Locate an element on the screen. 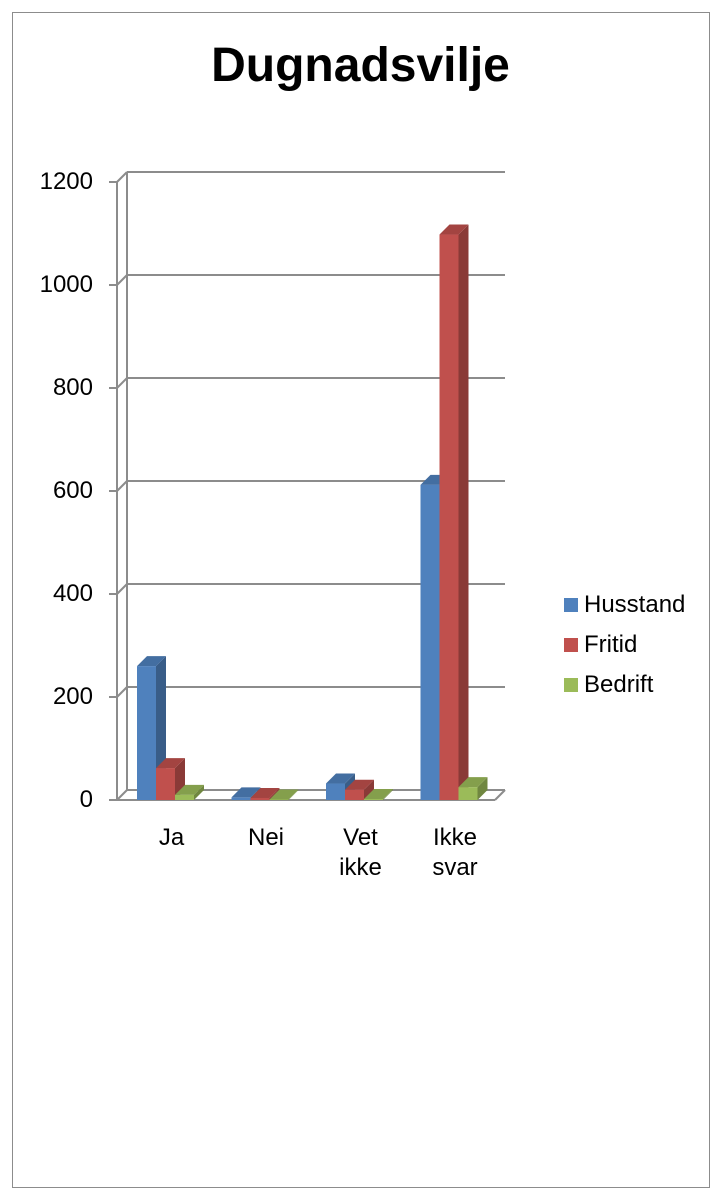  y-tick-label: 200 is located at coordinates (72, 696).